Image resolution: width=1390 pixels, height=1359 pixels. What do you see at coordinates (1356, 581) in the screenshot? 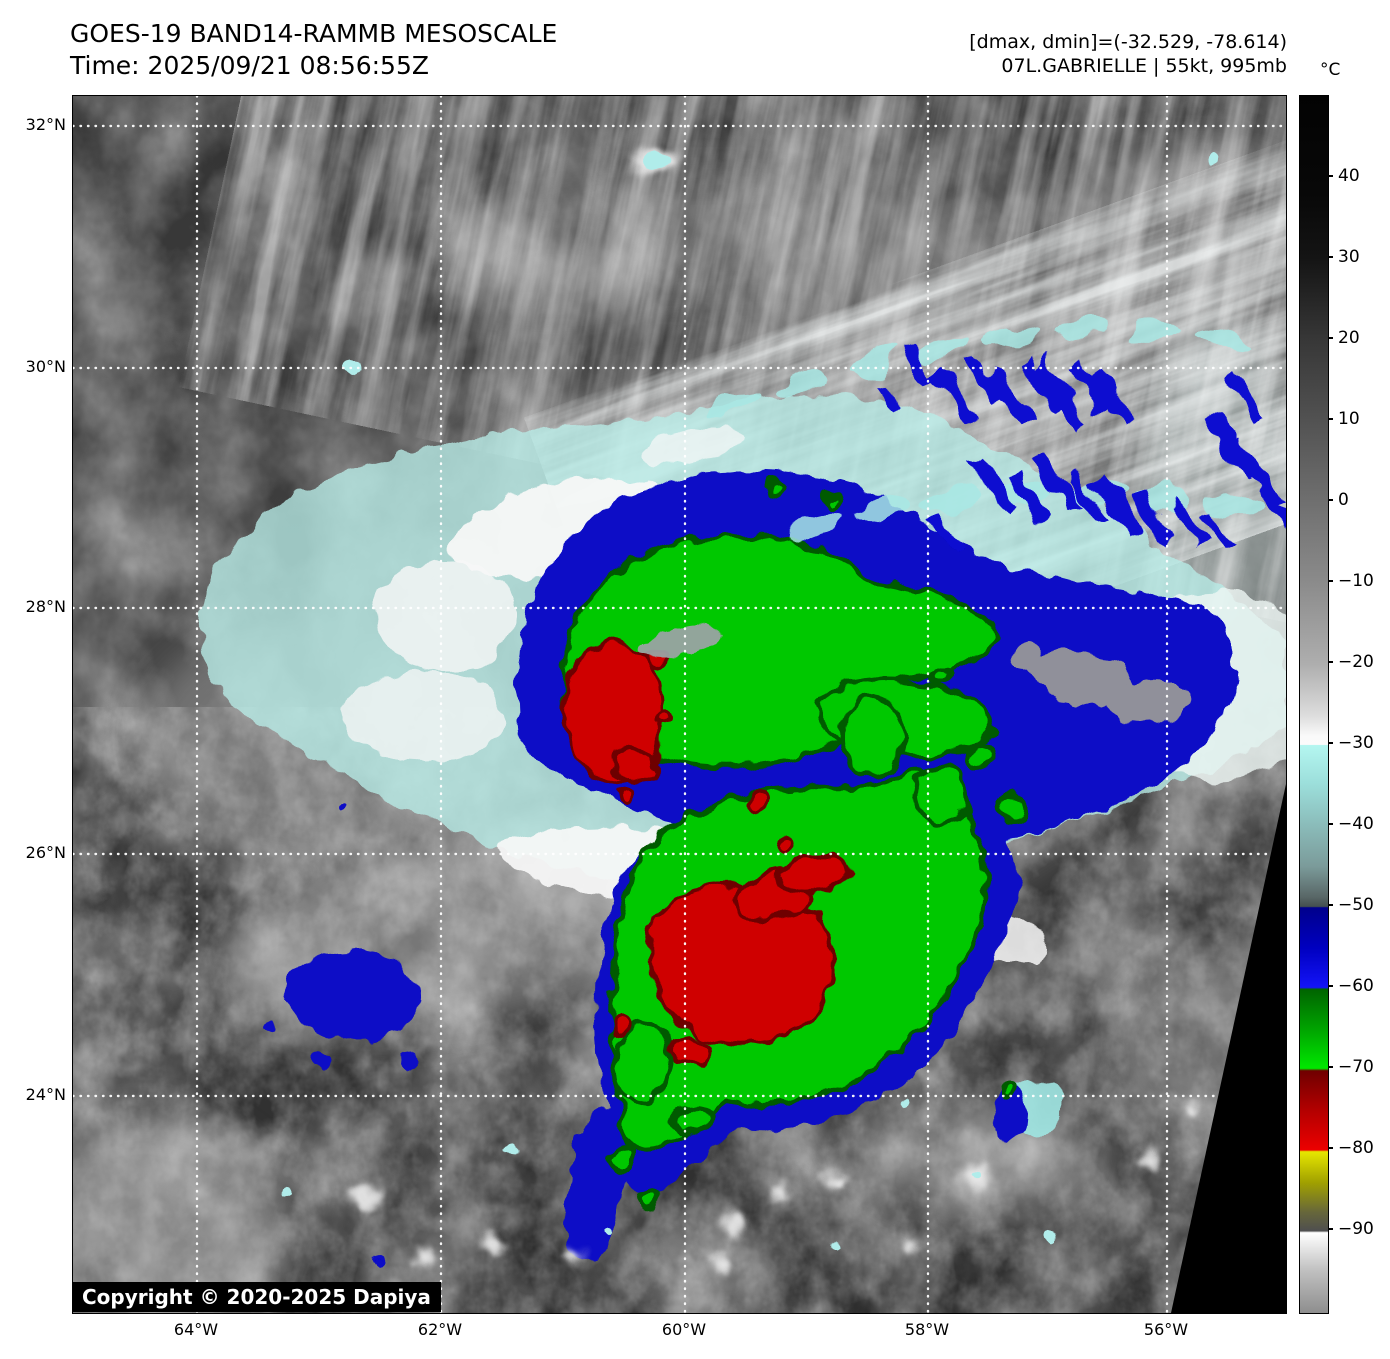
I see `colorbar-ticklabel-m10: −10` at bounding box center [1356, 581].